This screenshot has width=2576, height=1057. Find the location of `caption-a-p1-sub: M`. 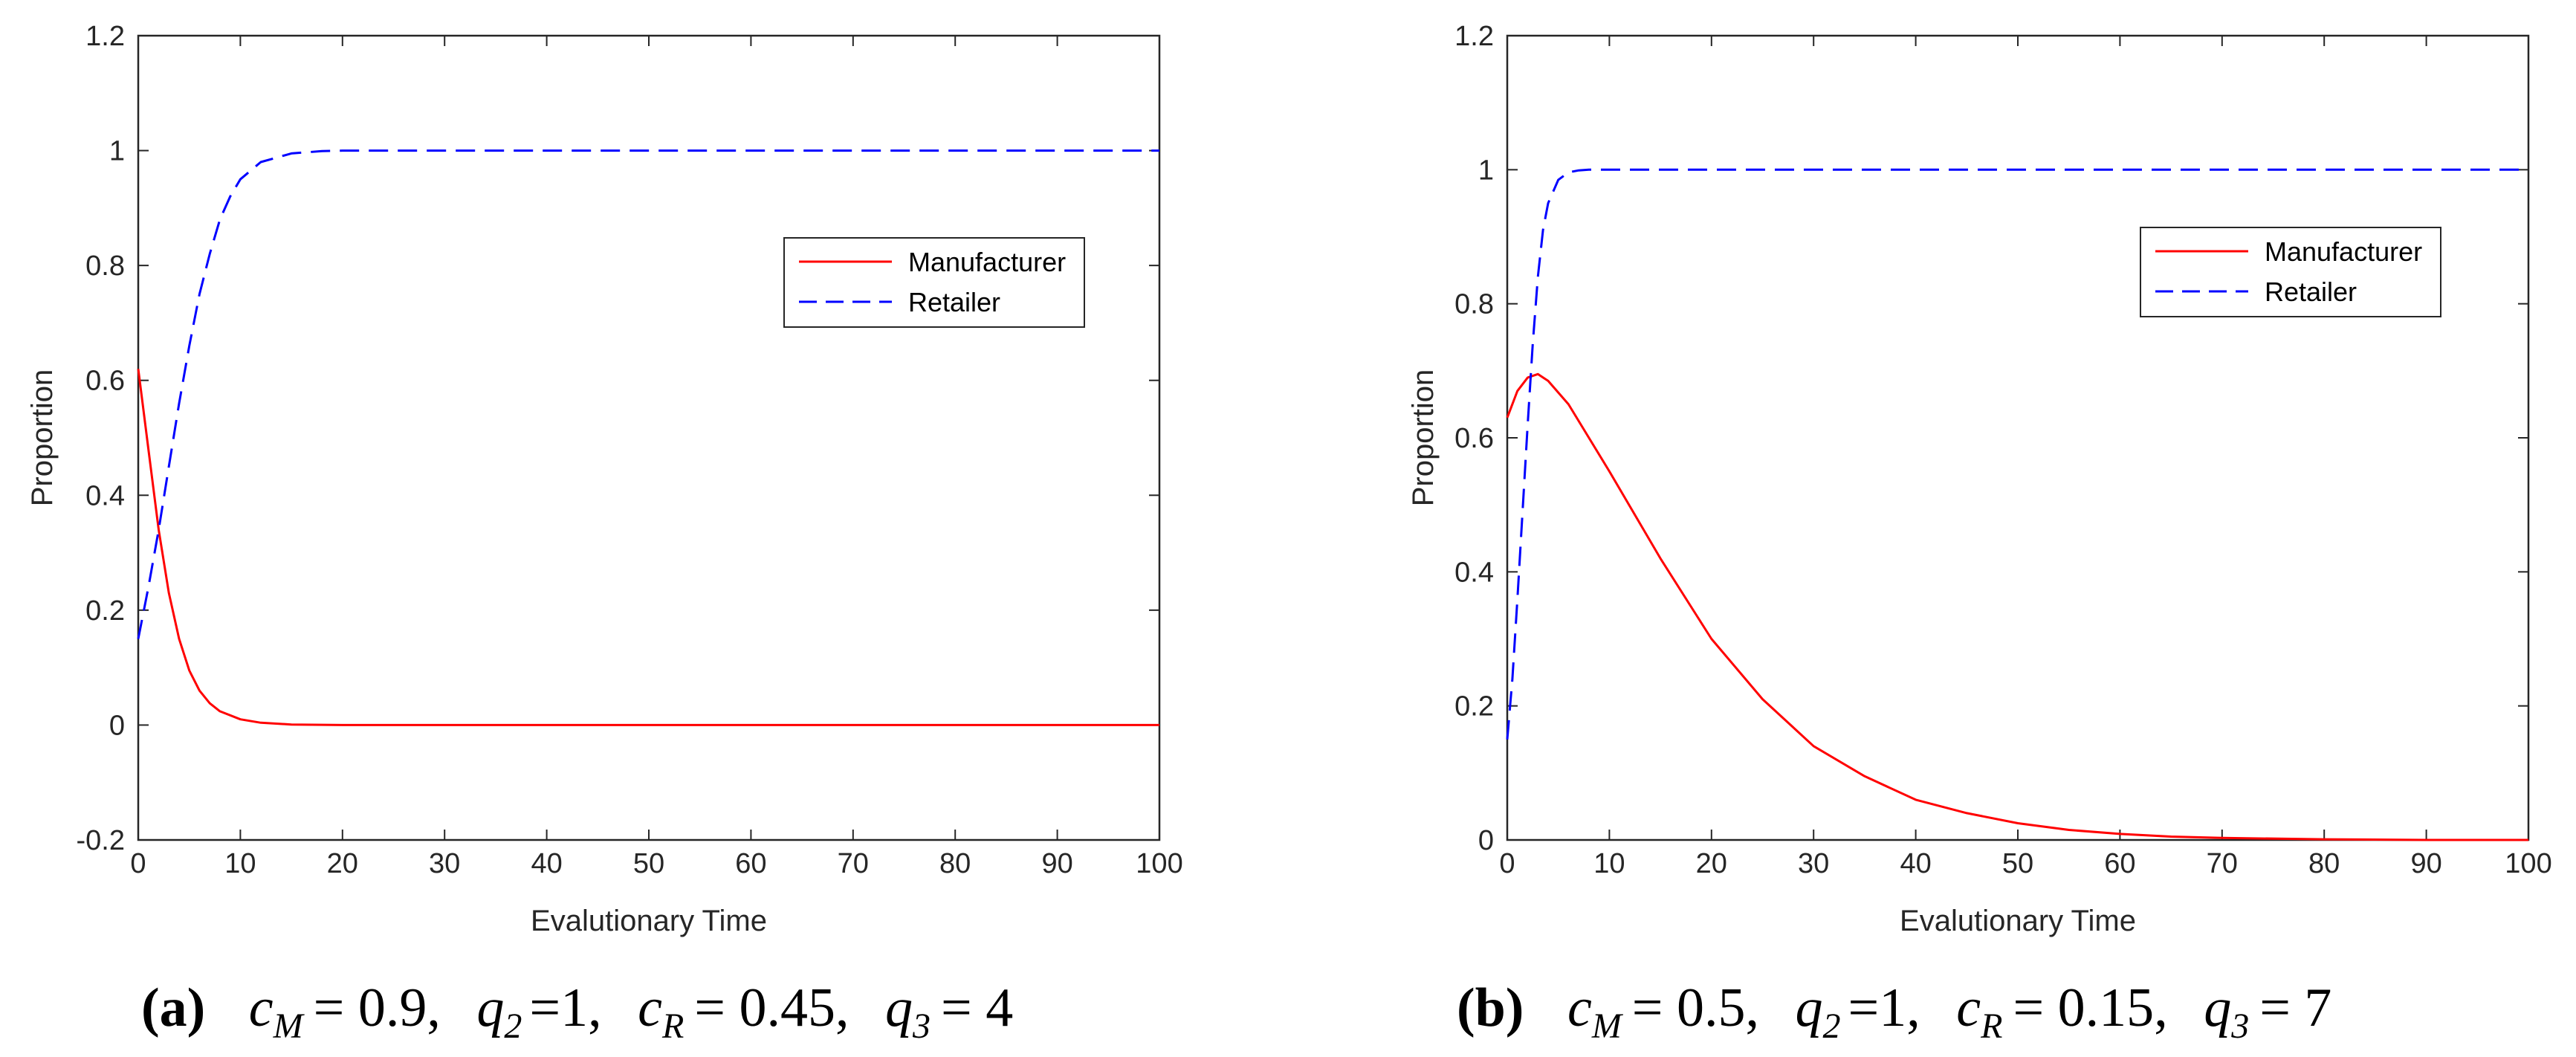

caption-a-p1-sub: M is located at coordinates (289, 1026).